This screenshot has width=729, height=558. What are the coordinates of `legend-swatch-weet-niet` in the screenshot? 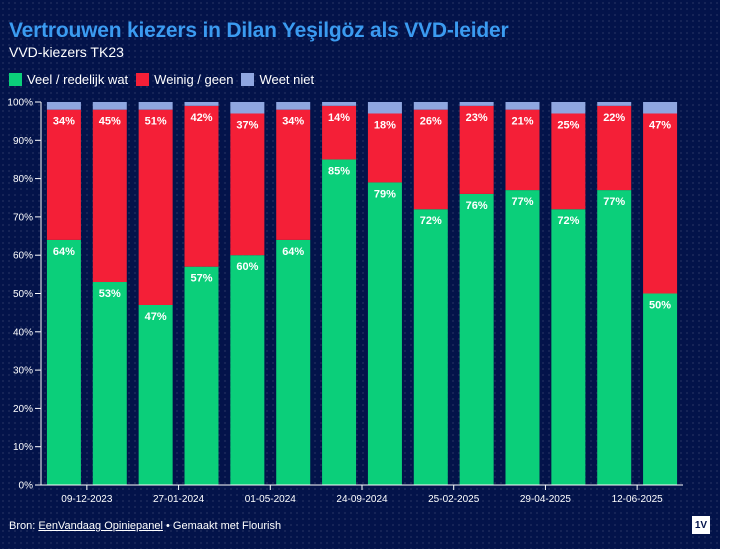 It's located at (248, 79).